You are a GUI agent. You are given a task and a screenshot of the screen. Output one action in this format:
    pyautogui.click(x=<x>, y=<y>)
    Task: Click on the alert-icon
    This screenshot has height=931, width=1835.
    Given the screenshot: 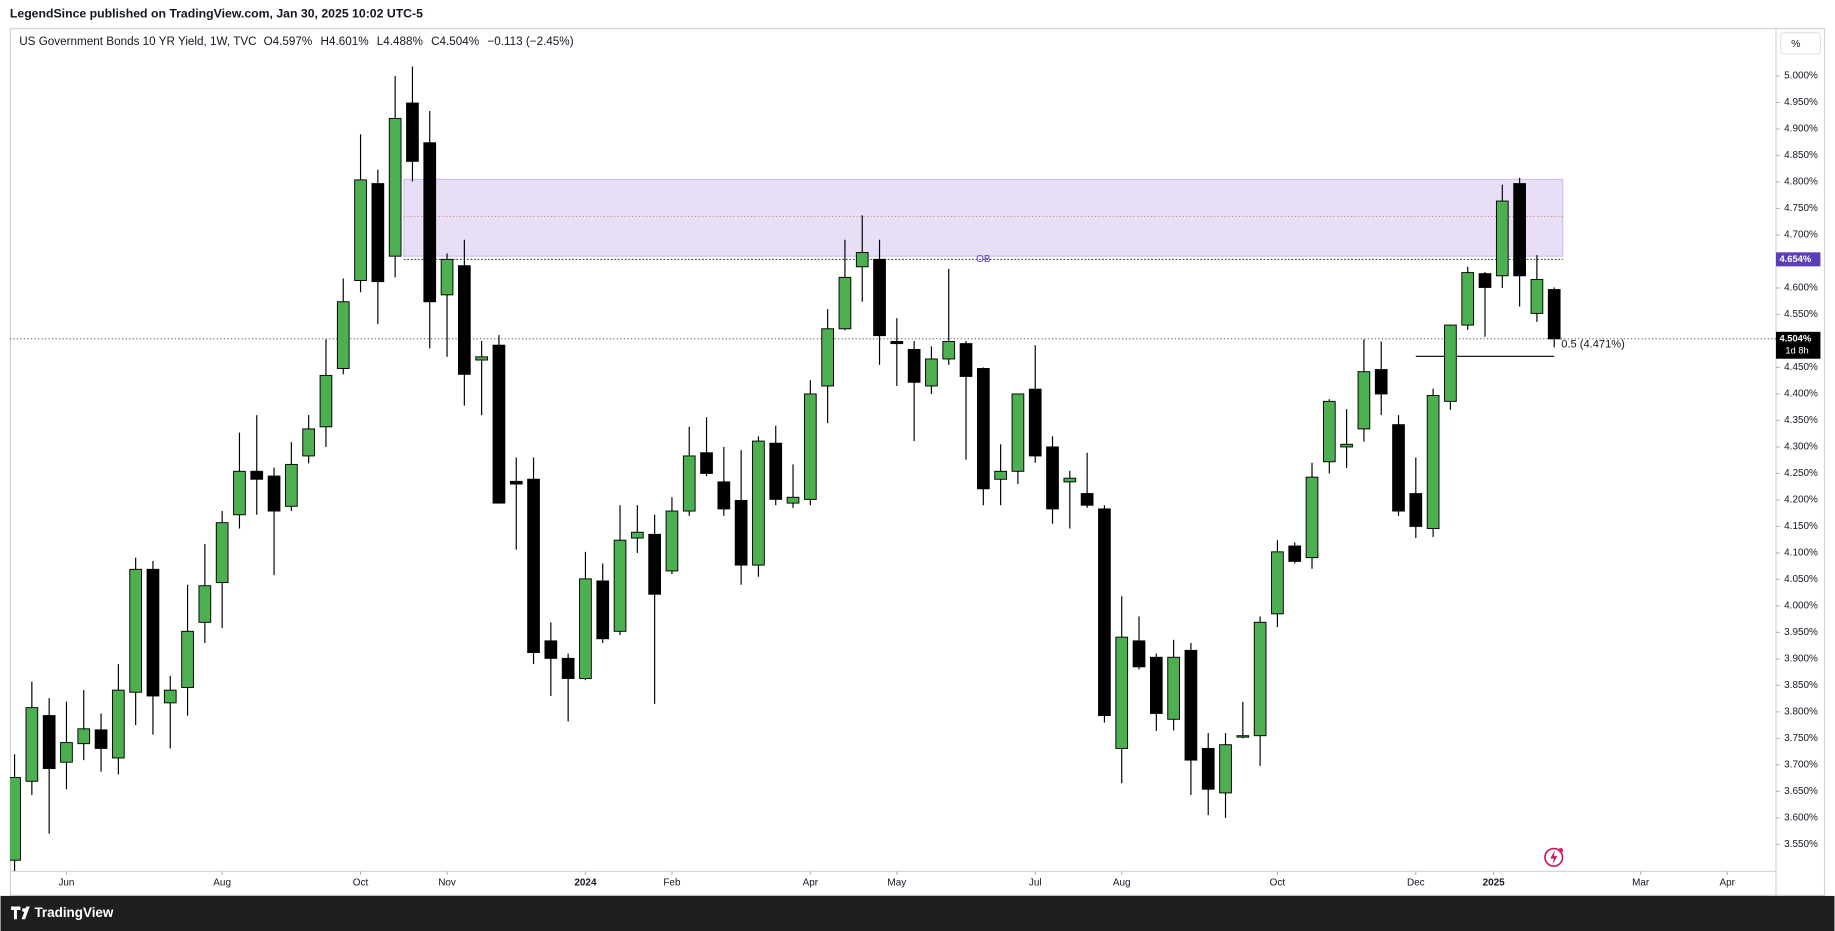 What is the action you would take?
    pyautogui.click(x=1554, y=857)
    